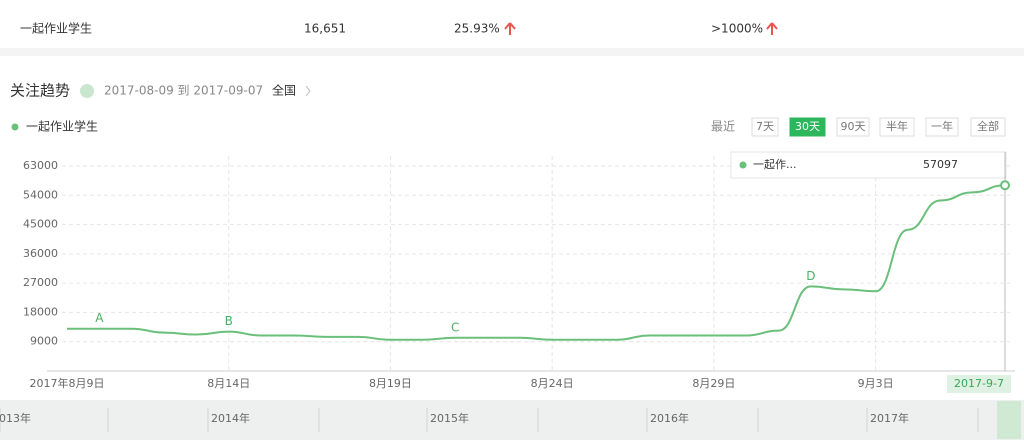 This screenshot has width=1024, height=445. I want to click on range-button-label: 7天, so click(765, 126).